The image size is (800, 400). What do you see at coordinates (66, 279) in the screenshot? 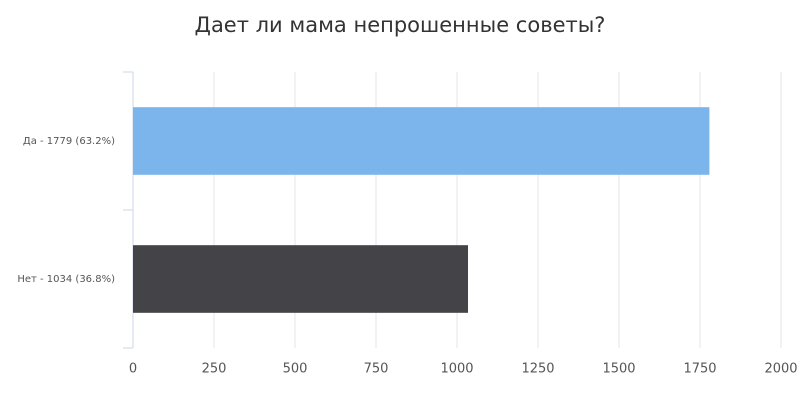
I see `y-tick-label: Нет - 1034 (36.8%)` at bounding box center [66, 279].